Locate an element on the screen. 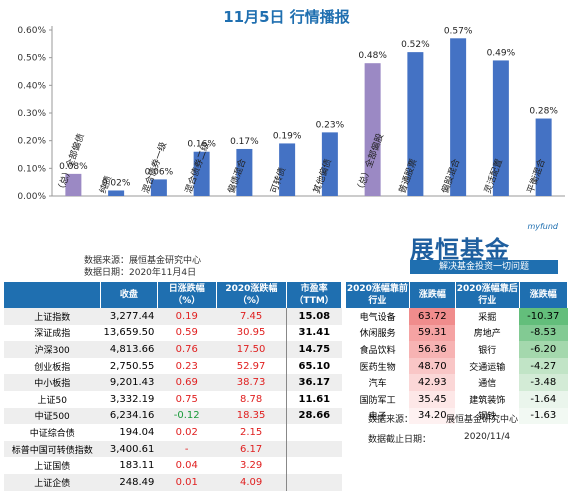 The width and height of the screenshot is (573, 491). index-ytd-change: 6.17 is located at coordinates (251, 449).